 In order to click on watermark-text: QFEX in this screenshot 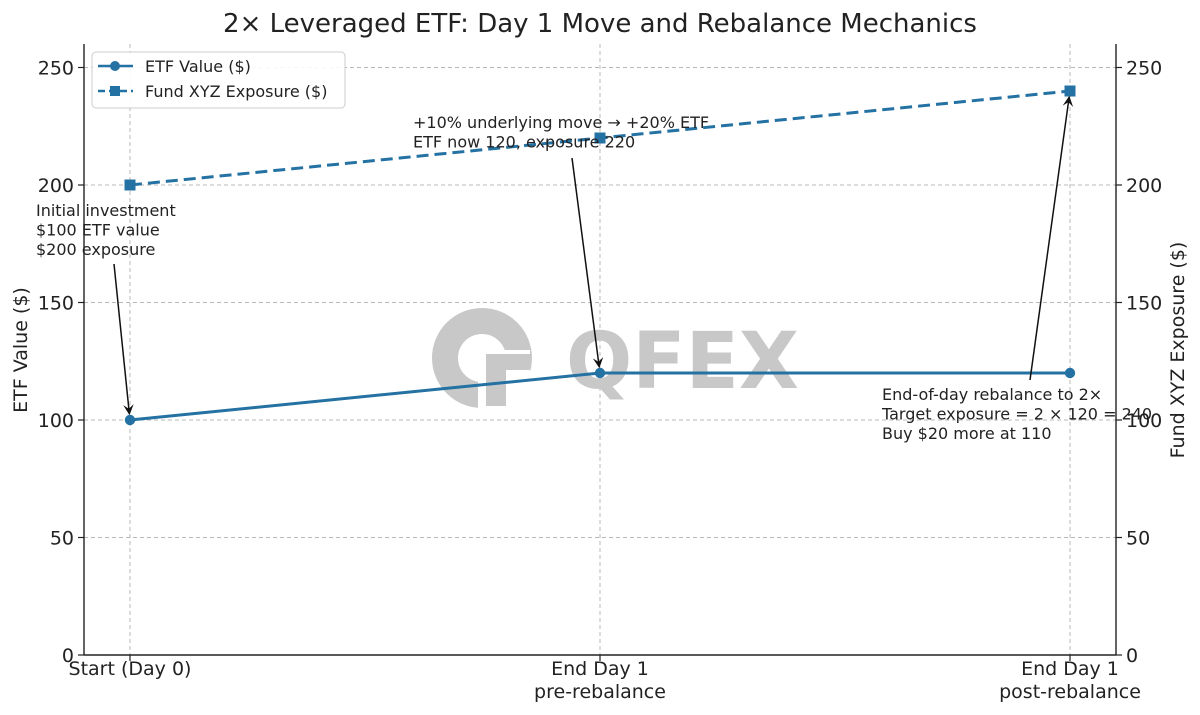, I will do `click(682, 362)`.